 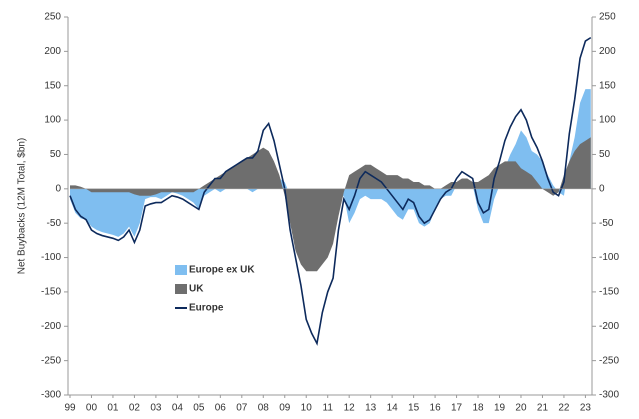 I want to click on legend-label: UK, so click(x=196, y=289).